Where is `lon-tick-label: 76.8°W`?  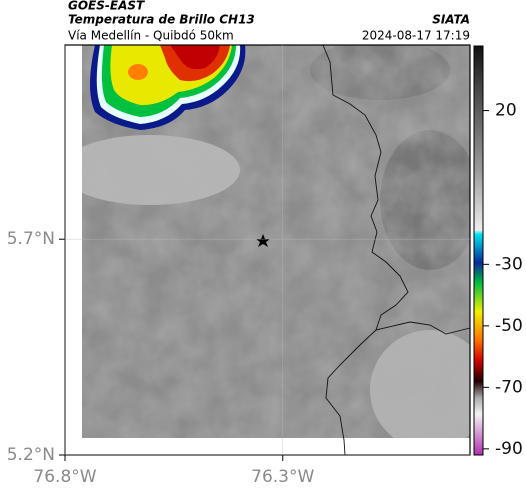
lon-tick-label: 76.8°W is located at coordinates (64, 477).